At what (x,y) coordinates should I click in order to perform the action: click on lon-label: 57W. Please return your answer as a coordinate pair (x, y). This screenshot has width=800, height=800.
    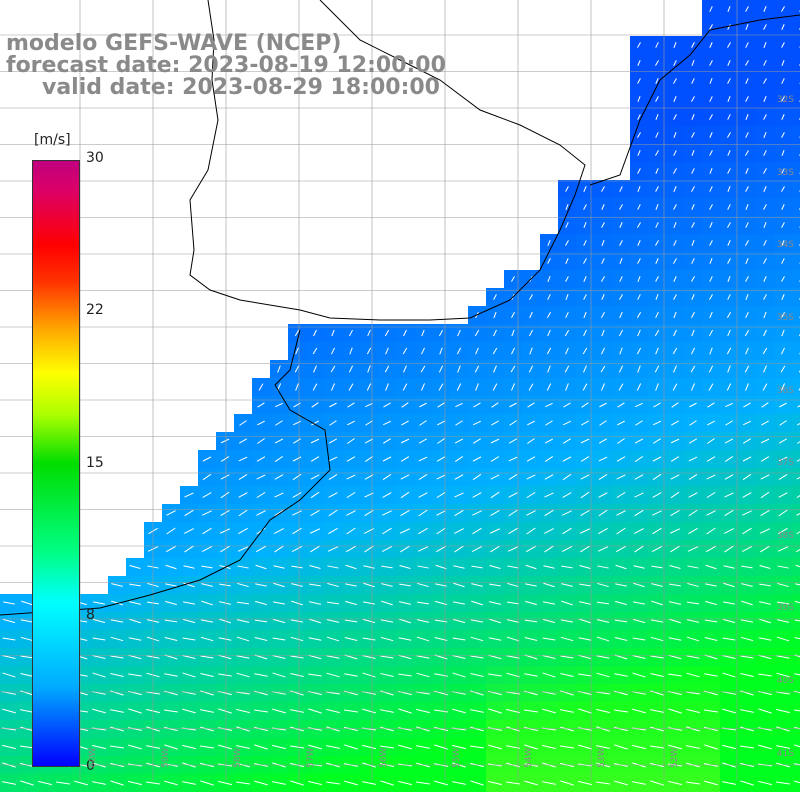
    Looking at the image, I should click on (311, 757).